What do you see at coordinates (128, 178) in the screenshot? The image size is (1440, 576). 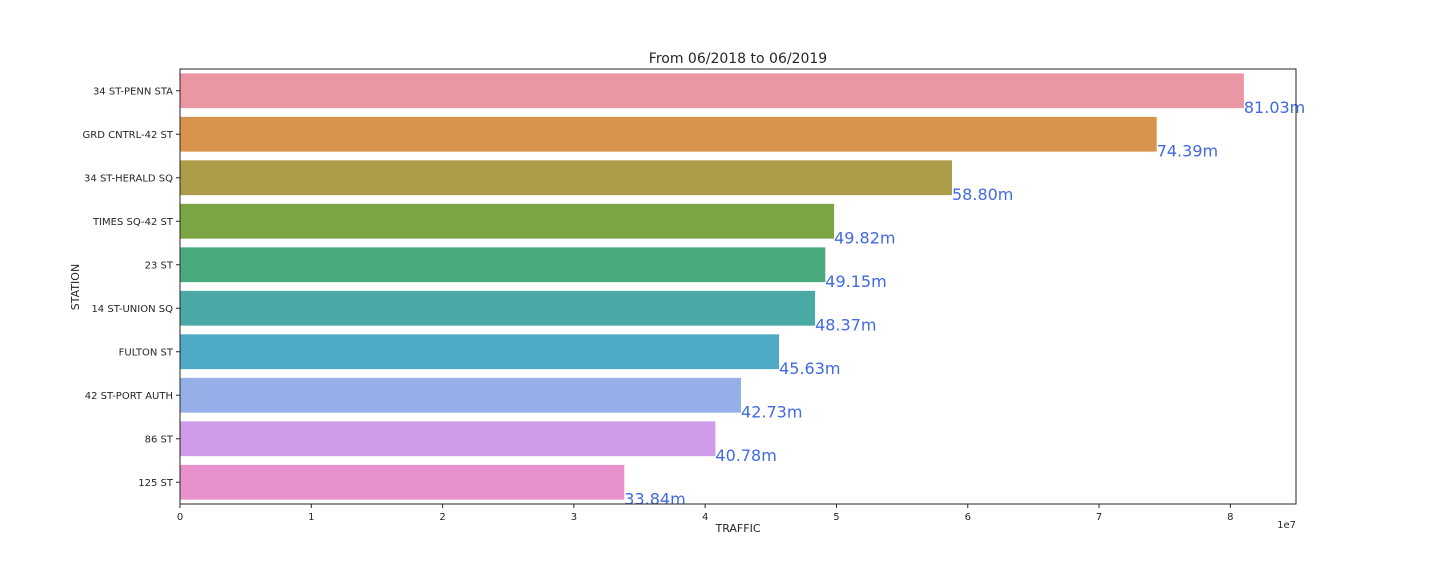 I see `y-tick-label: 34 ST-HERALD SQ` at bounding box center [128, 178].